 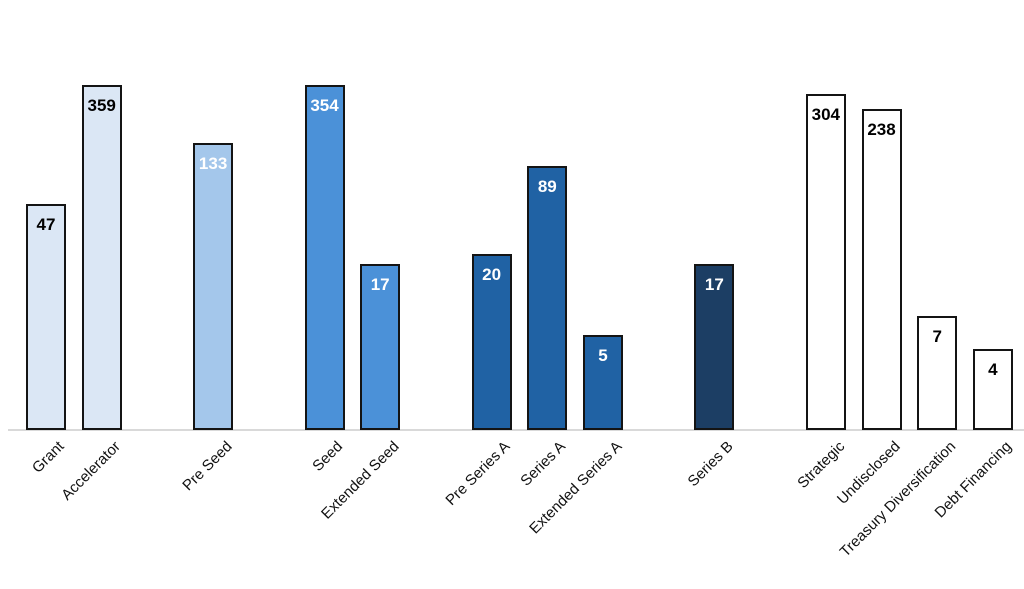 I want to click on x-tick-label-series-a: Series A, so click(x=543, y=464).